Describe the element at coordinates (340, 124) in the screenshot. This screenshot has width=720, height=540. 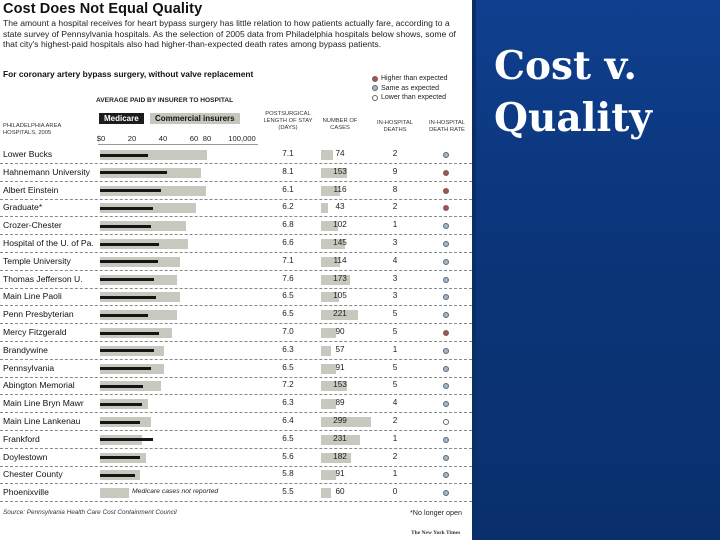
I see `col-header-cases: NUMBER OF CASES` at that location.